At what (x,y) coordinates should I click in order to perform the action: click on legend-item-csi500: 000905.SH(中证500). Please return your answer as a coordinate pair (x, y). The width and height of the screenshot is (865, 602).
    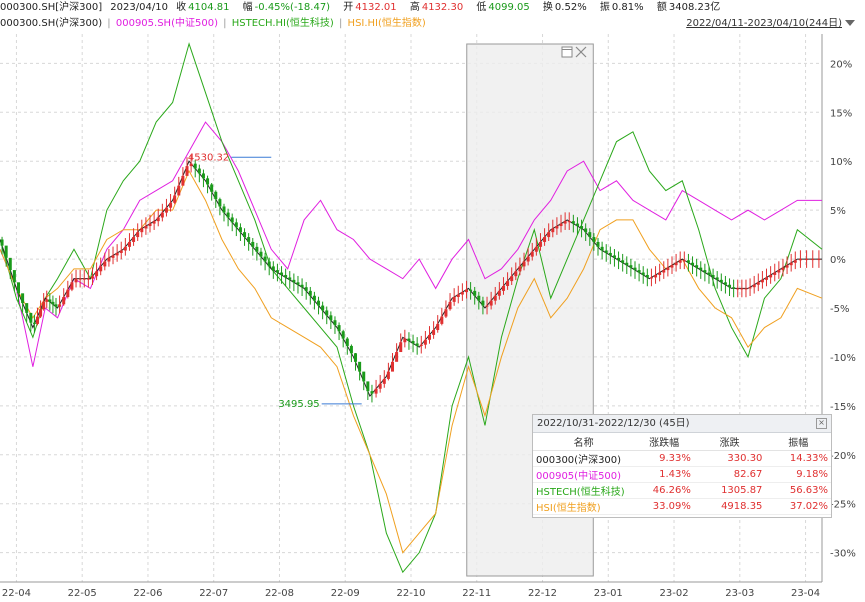
    Looking at the image, I should click on (166, 23).